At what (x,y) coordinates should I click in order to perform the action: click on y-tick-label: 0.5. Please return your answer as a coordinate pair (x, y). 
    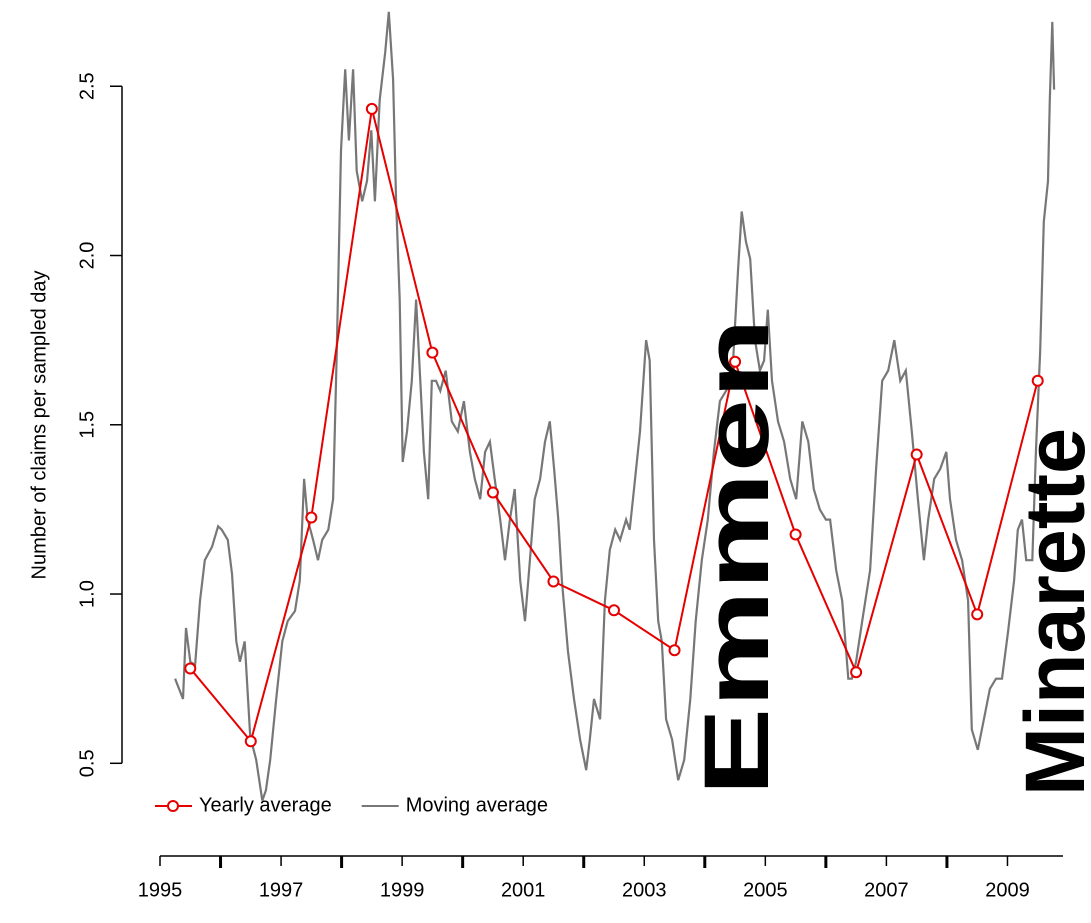
    Looking at the image, I should click on (87, 763).